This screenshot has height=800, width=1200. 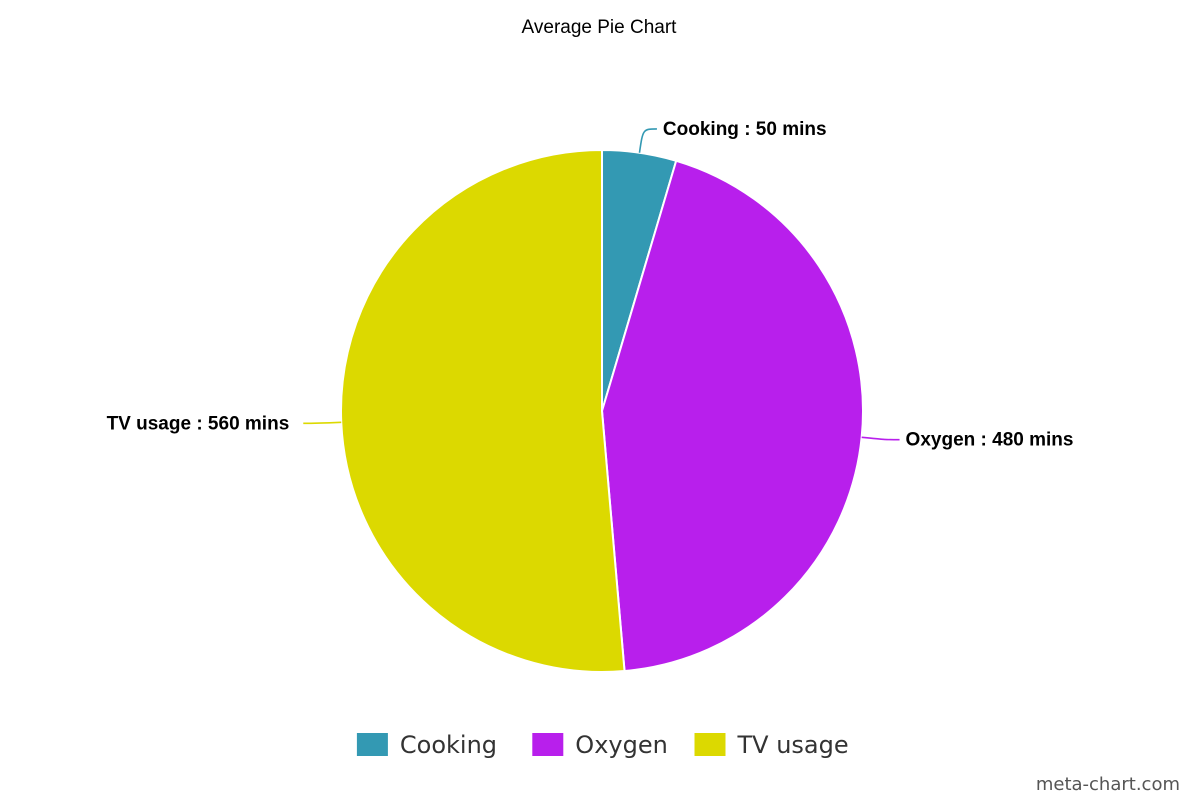 I want to click on legend-item-tv-usage: TV usage, so click(x=771, y=745).